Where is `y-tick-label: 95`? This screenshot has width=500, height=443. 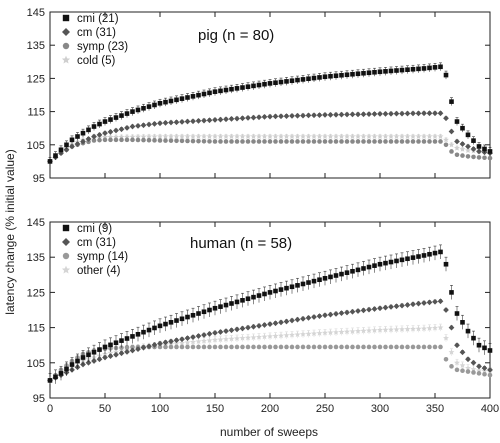 y-tick-label: 95 is located at coordinates (39, 399).